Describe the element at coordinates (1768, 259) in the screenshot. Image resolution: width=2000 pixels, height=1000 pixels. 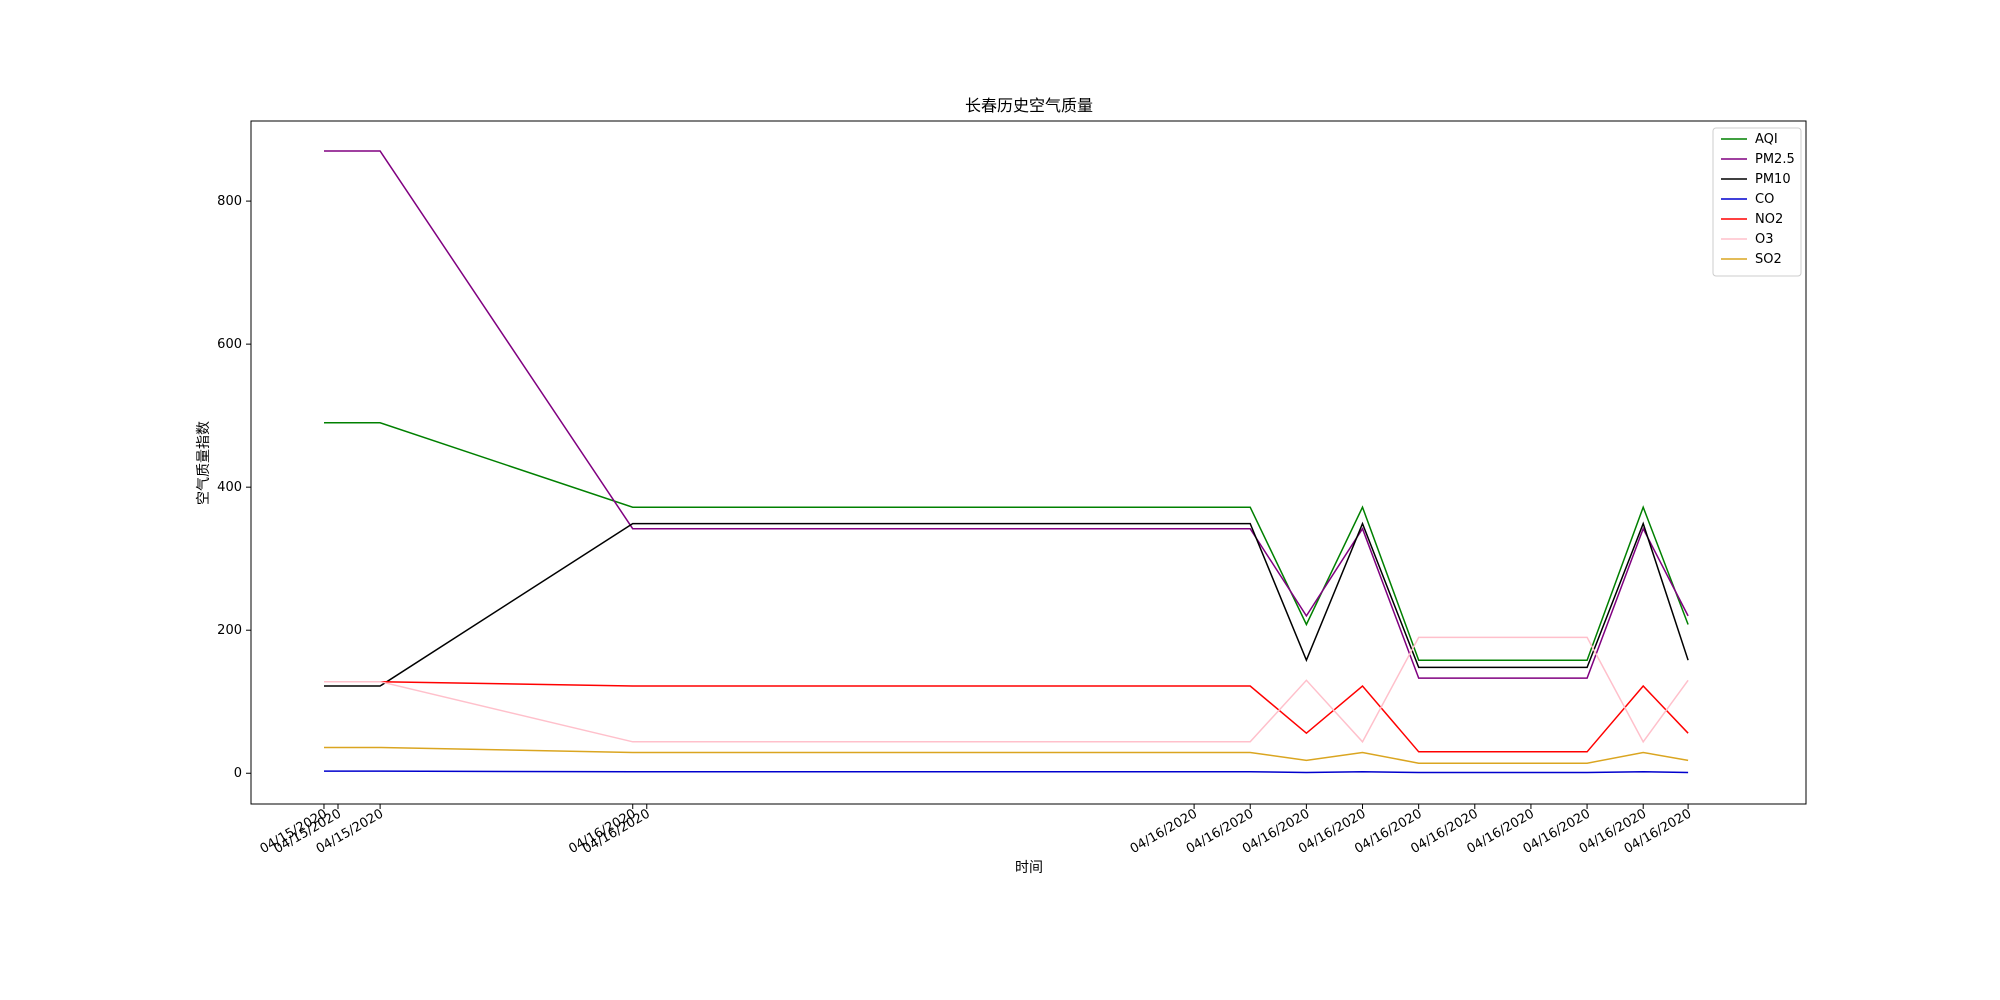
I see `legend-label: SO2` at that location.